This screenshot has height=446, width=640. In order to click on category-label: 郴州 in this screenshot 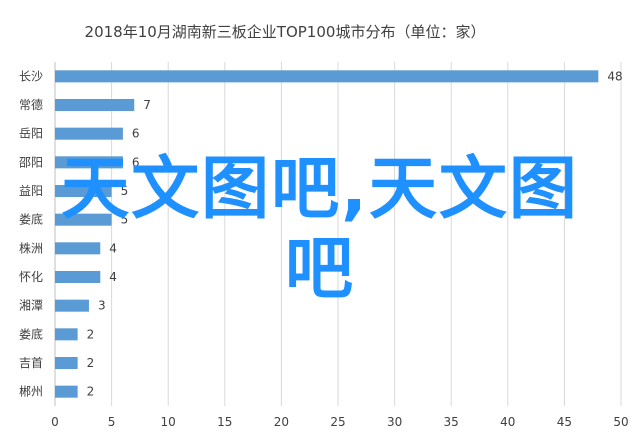, I will do `click(31, 392)`.